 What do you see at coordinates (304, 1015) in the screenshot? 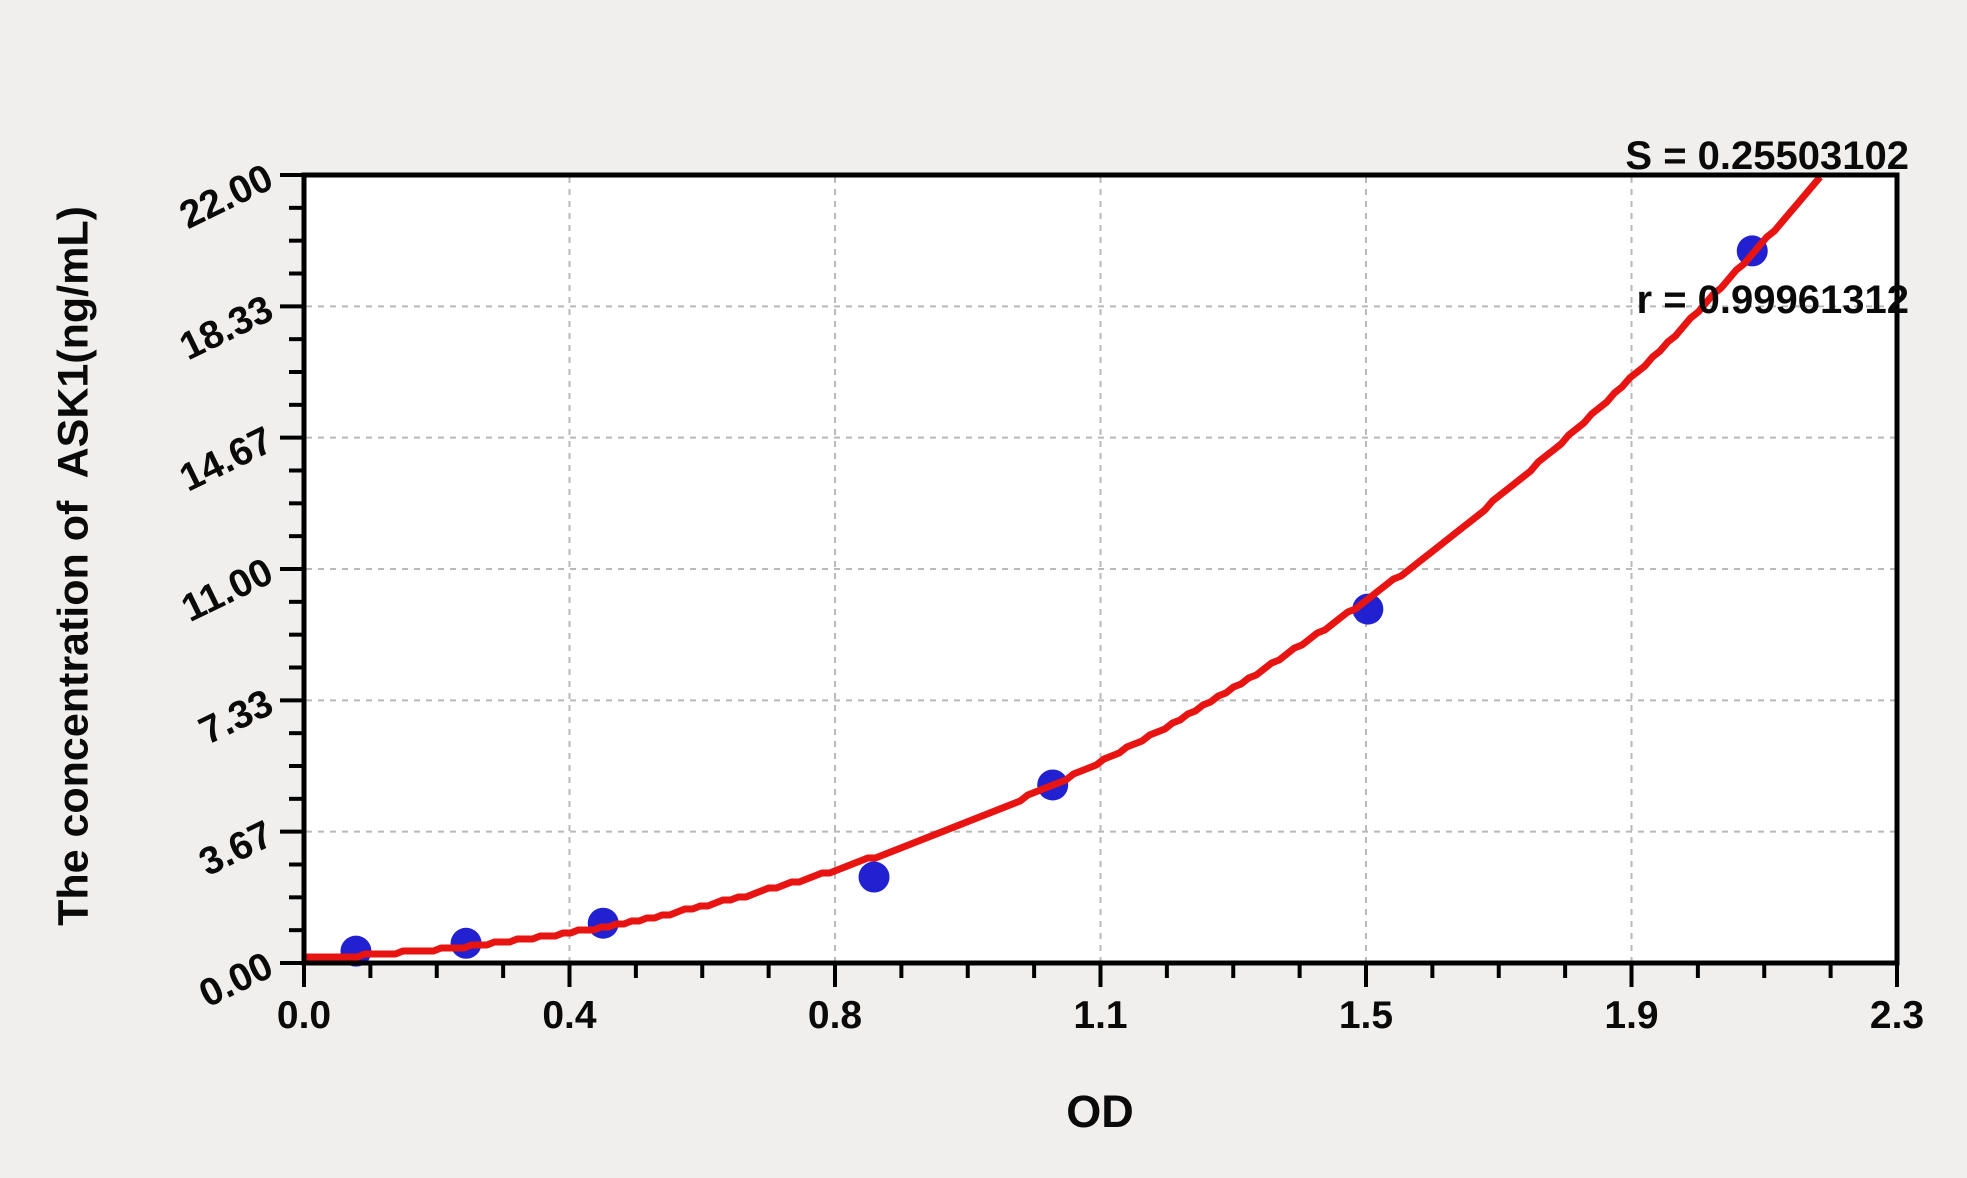
I see `x-tick-label: 0.0` at bounding box center [304, 1015].